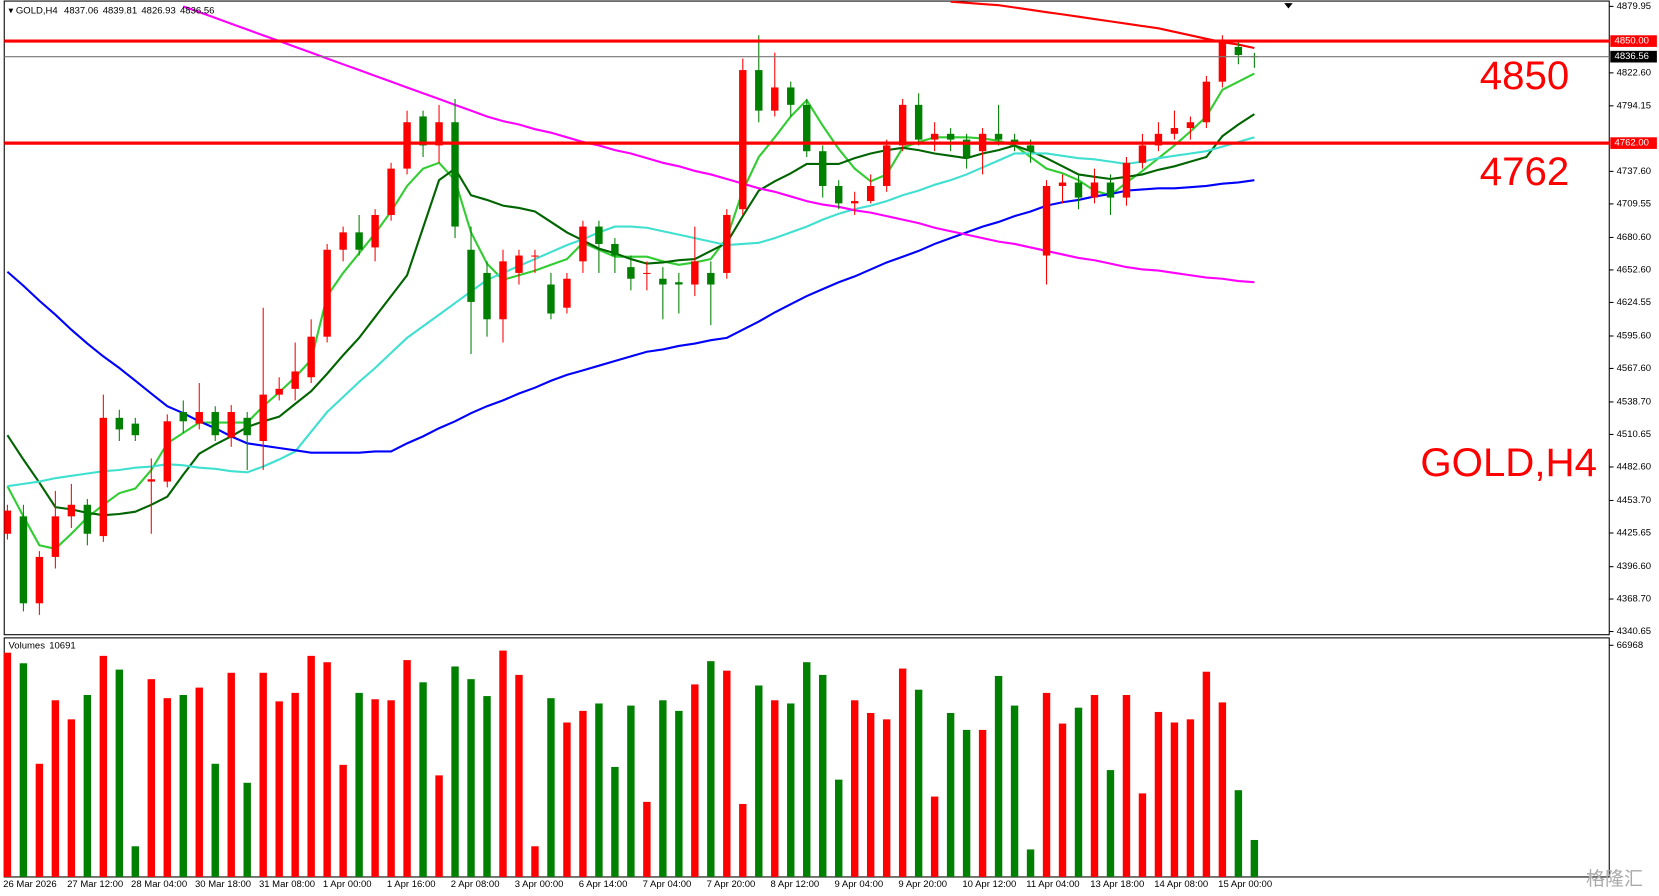  What do you see at coordinates (1634, 434) in the screenshot?
I see `y-tick-label: 4510.65` at bounding box center [1634, 434].